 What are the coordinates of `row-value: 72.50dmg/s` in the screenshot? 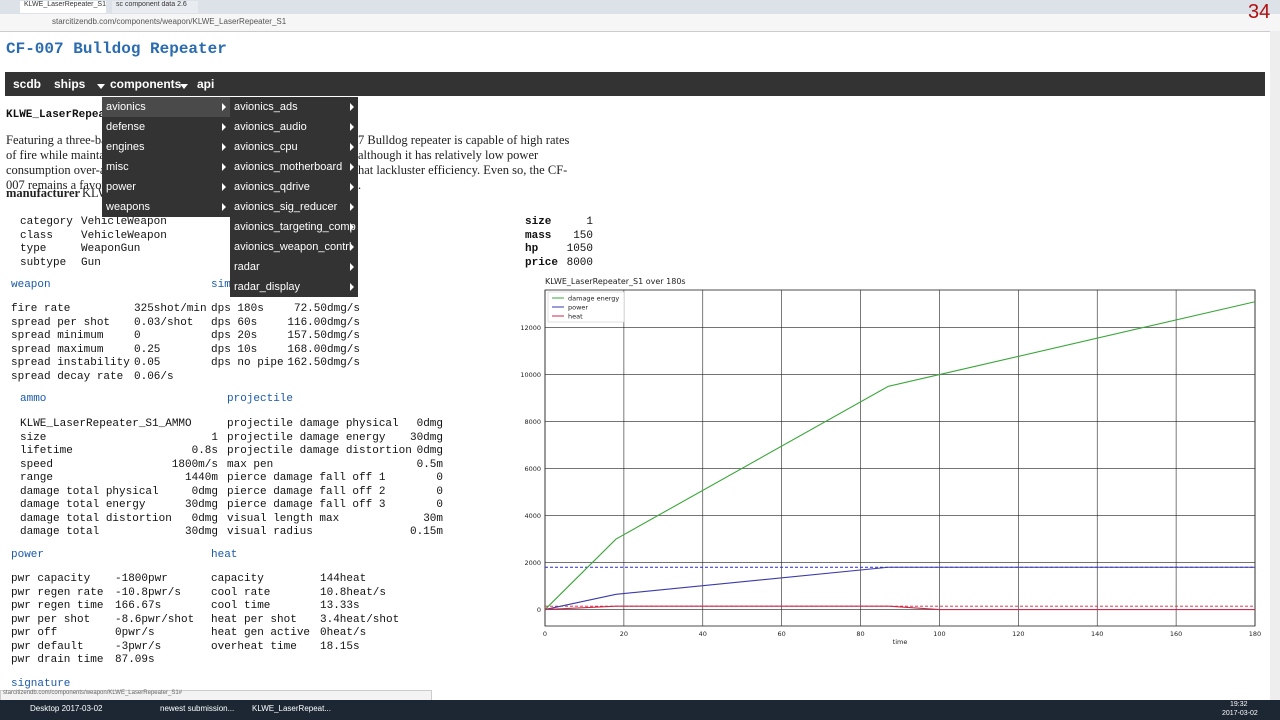 It's located at (326, 309).